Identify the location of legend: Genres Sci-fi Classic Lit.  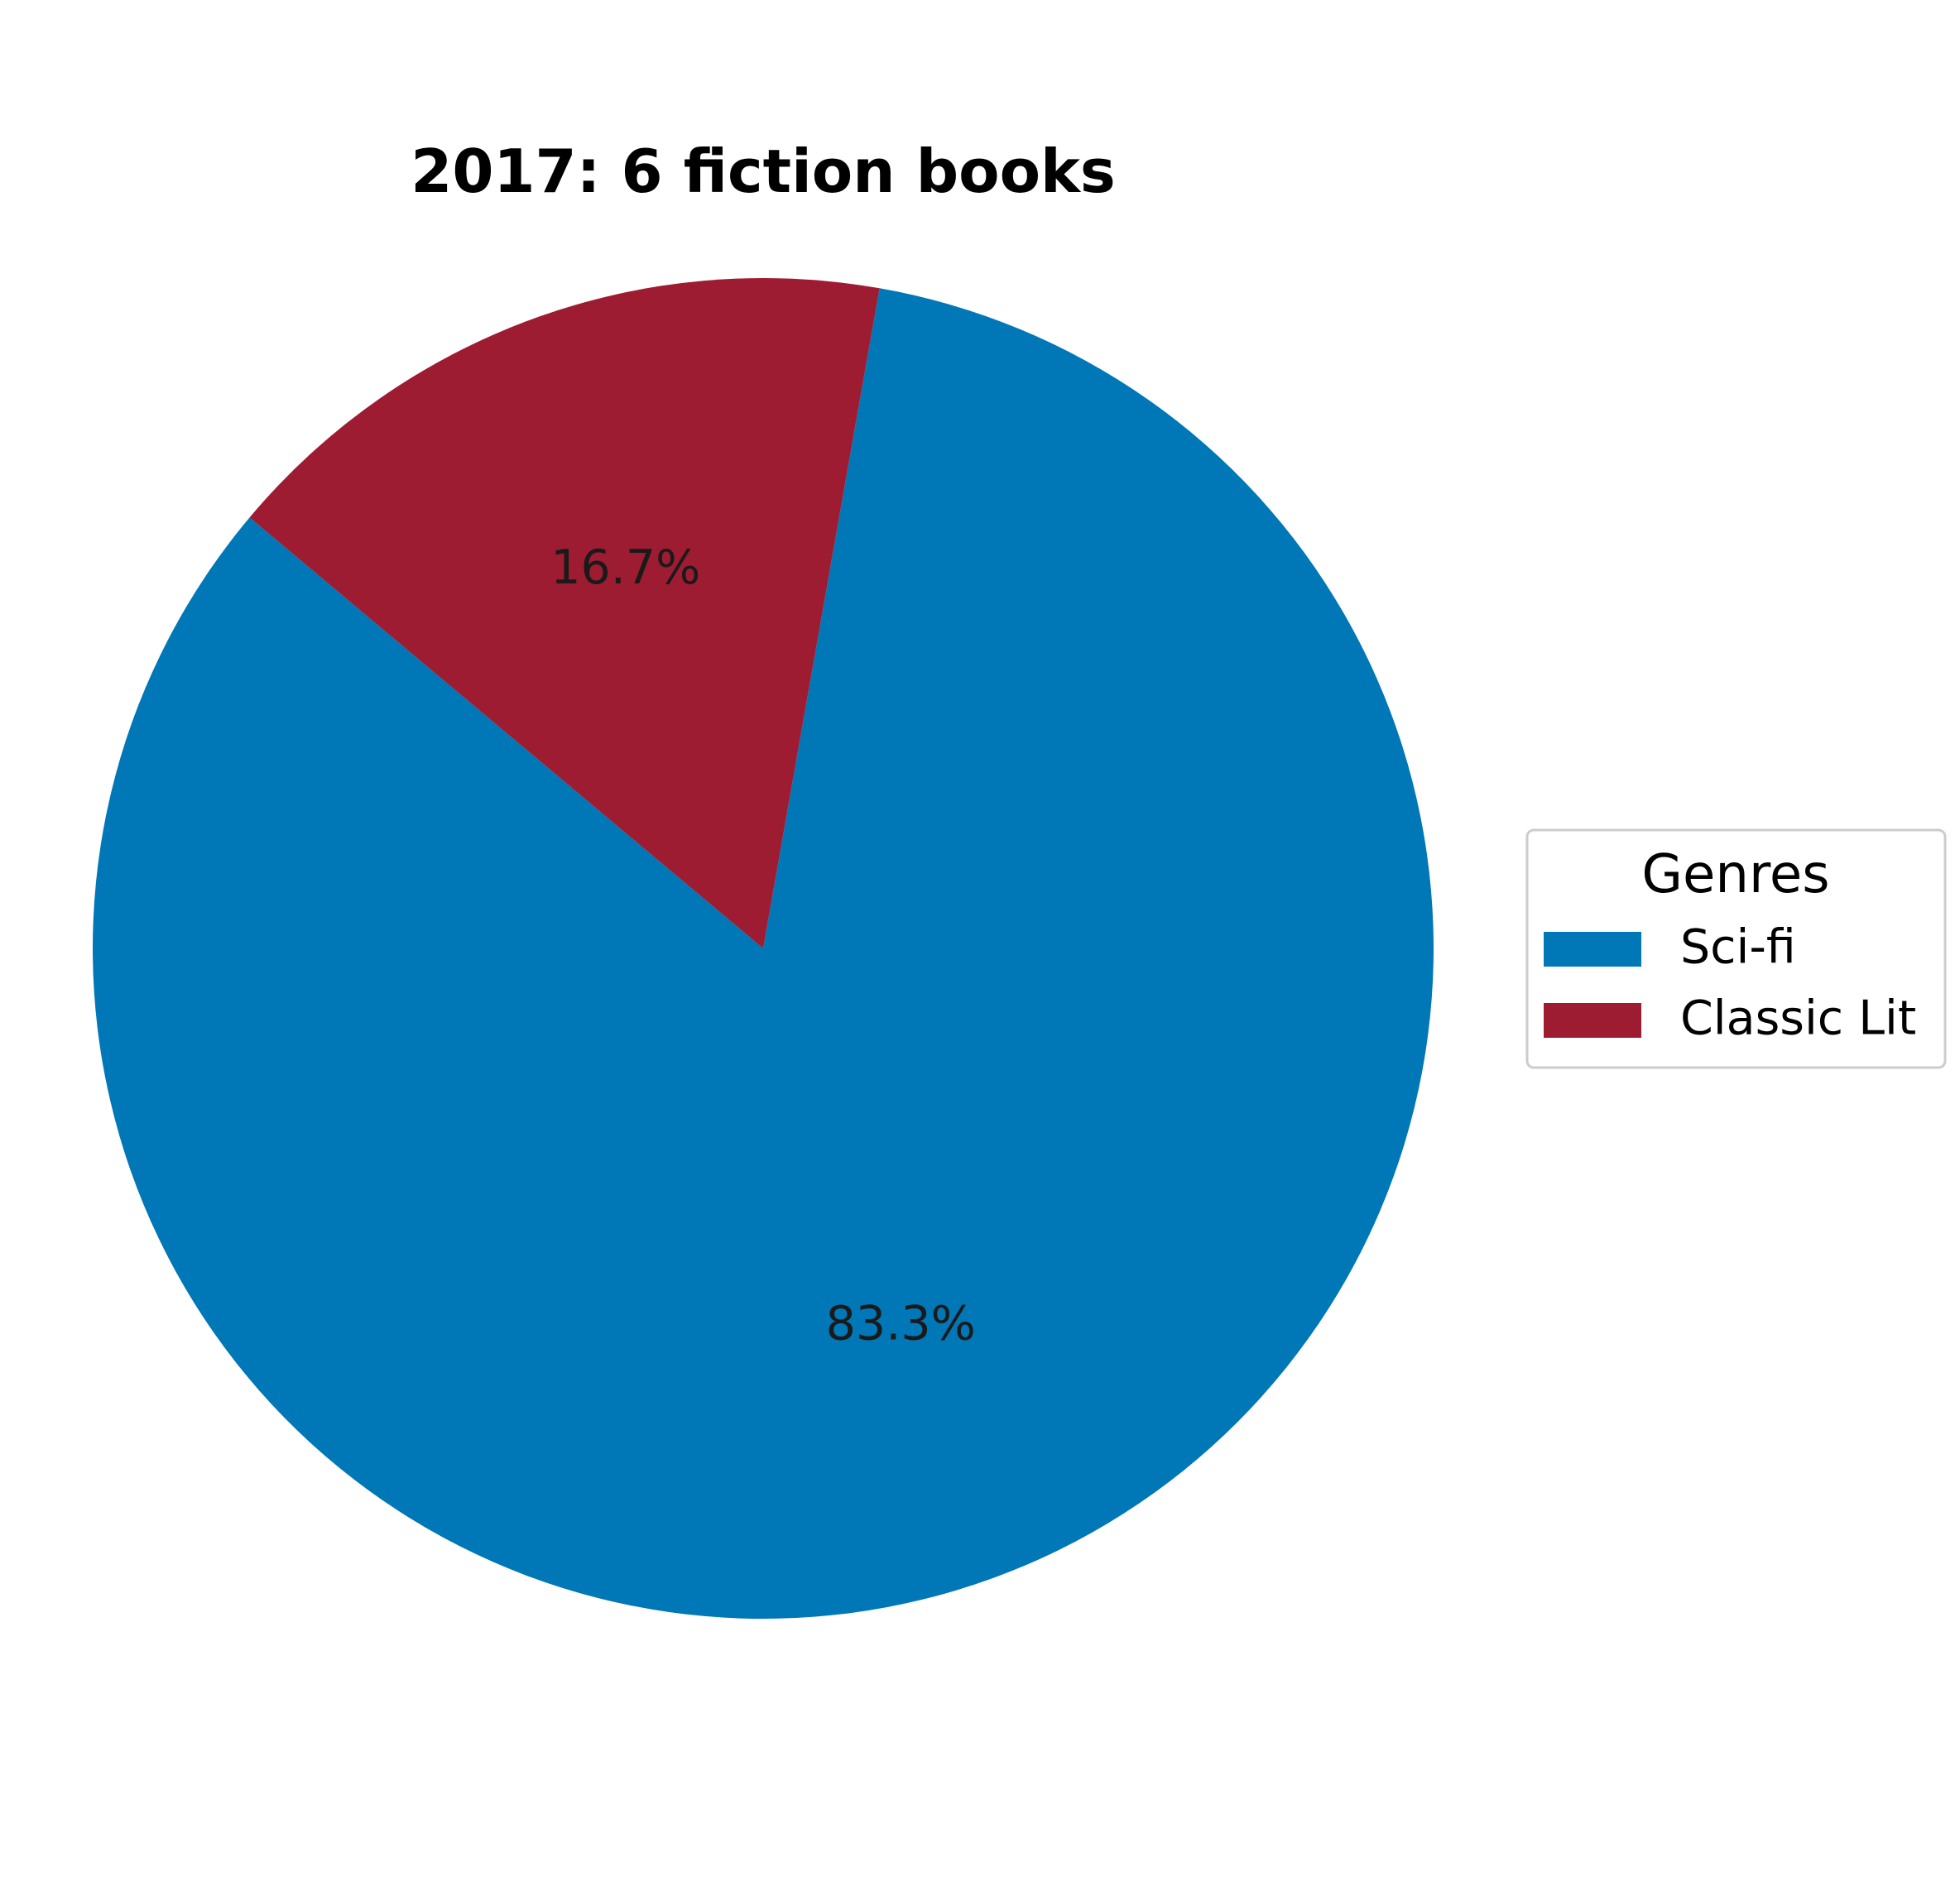
(1736, 948).